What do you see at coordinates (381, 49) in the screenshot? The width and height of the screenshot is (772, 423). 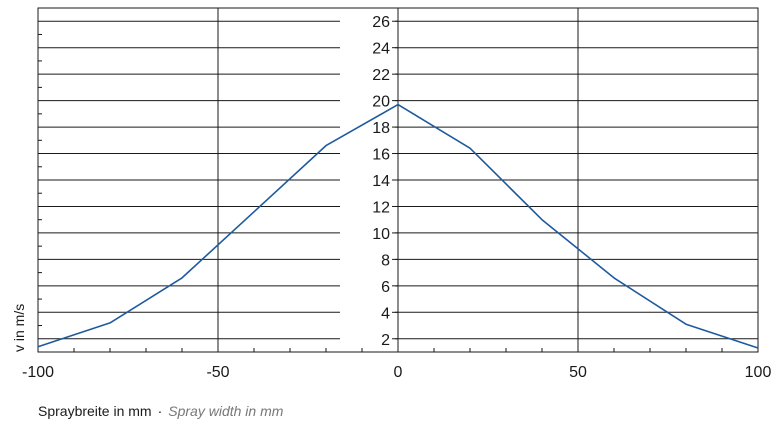 I see `y-tick-label: 24` at bounding box center [381, 49].